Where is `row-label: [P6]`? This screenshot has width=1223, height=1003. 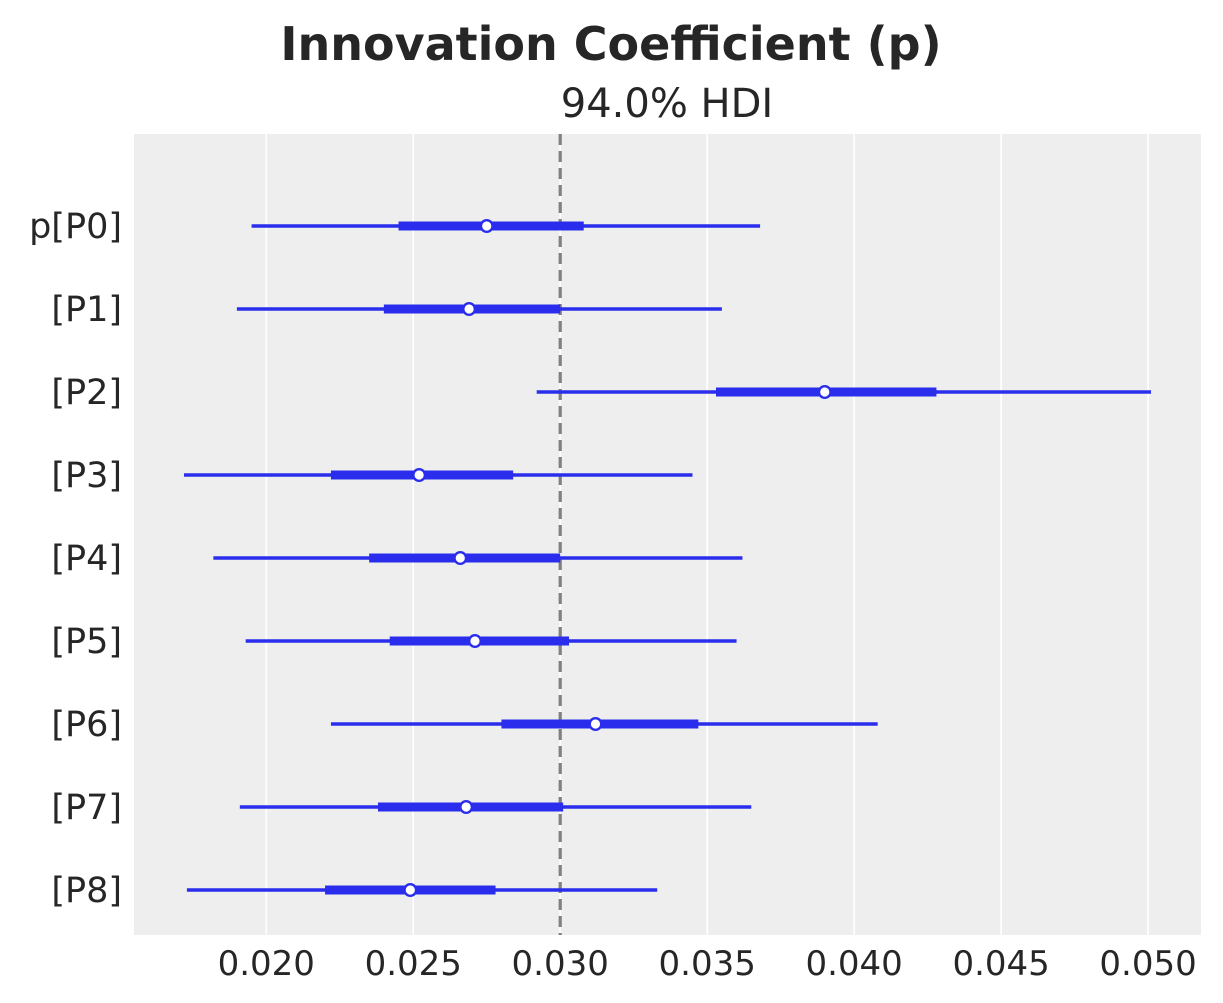 row-label: [P6] is located at coordinates (86, 725).